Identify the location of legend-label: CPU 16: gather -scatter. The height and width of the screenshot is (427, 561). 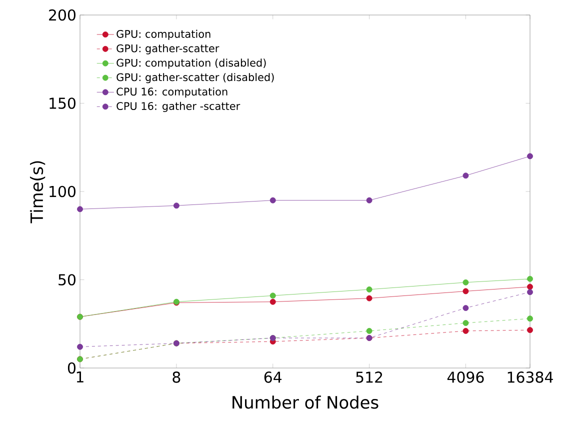
(178, 107).